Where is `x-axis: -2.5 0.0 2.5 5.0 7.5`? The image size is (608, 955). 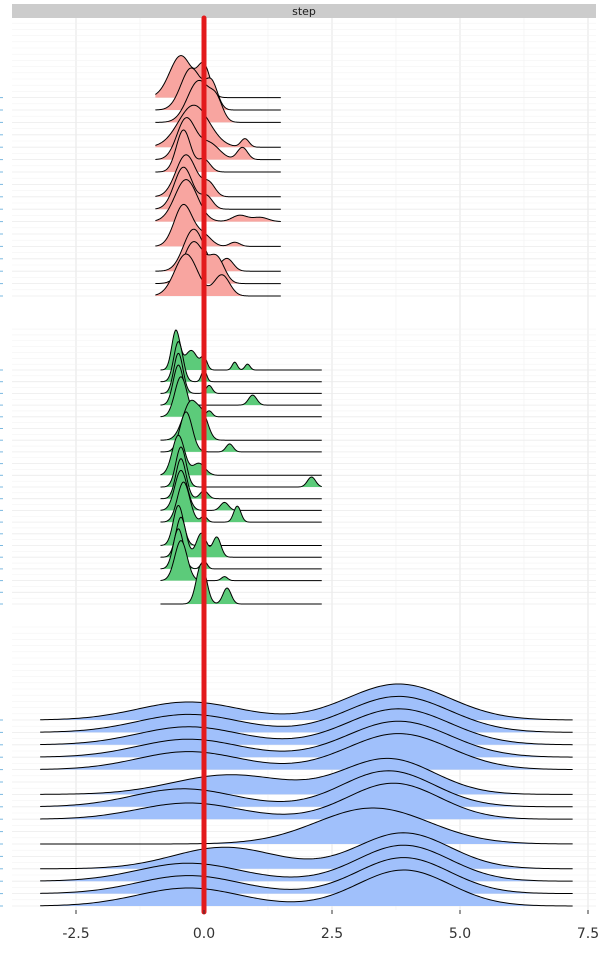 x-axis: -2.5 0.0 2.5 5.0 7.5 is located at coordinates (330, 926).